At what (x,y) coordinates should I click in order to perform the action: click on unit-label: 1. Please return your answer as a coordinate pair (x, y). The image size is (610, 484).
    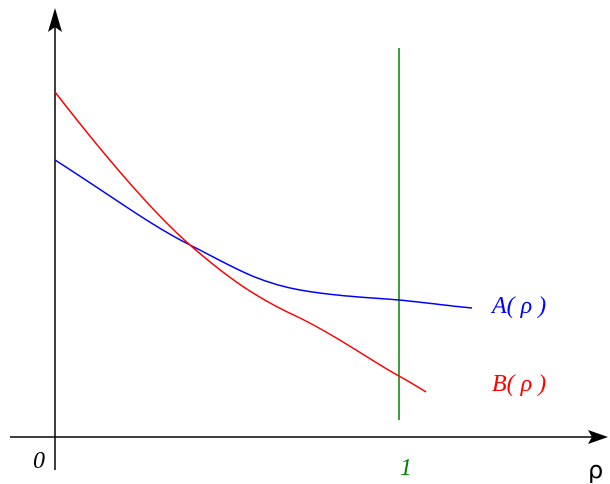
    Looking at the image, I should click on (406, 468).